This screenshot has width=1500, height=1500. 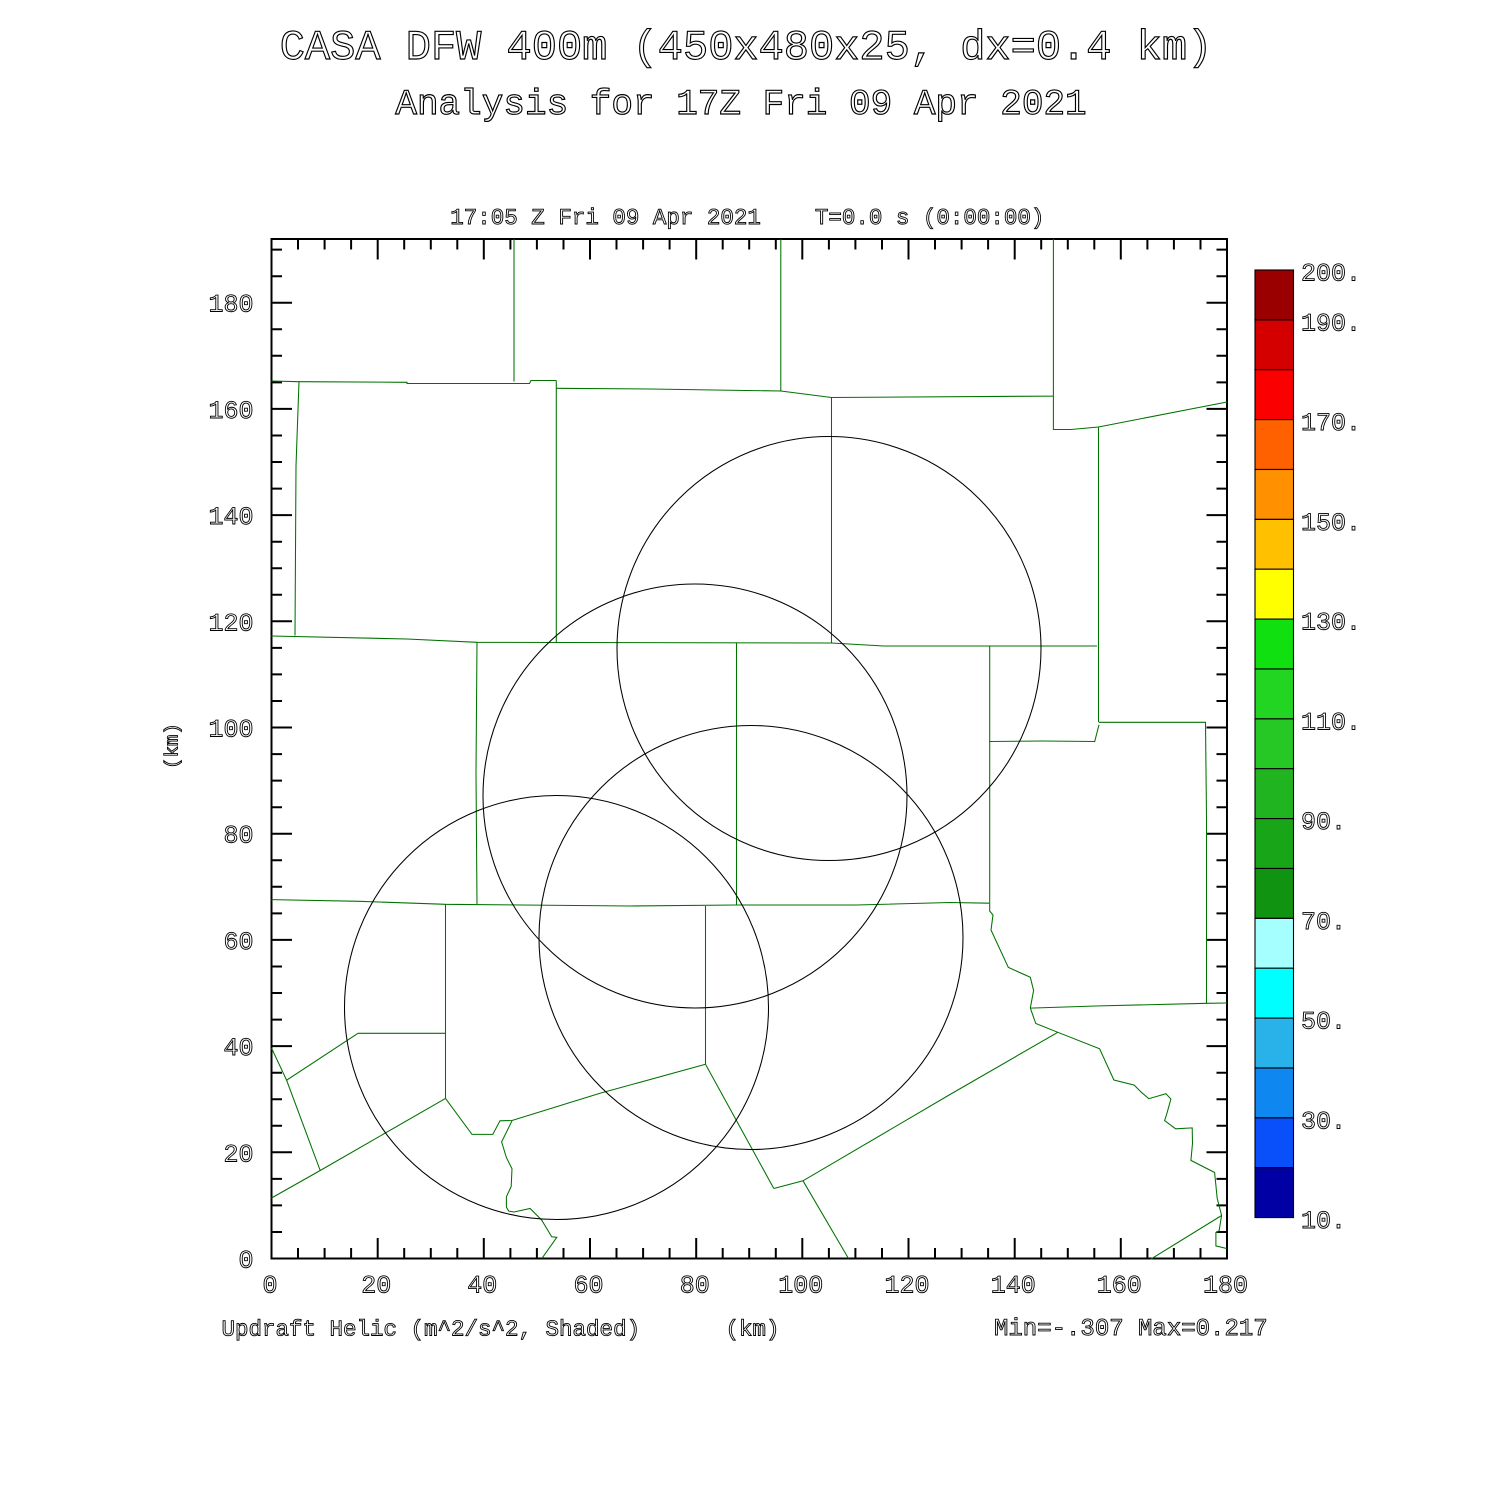 What do you see at coordinates (1323, 1221) in the screenshot?
I see `svg-text: 10.` at bounding box center [1323, 1221].